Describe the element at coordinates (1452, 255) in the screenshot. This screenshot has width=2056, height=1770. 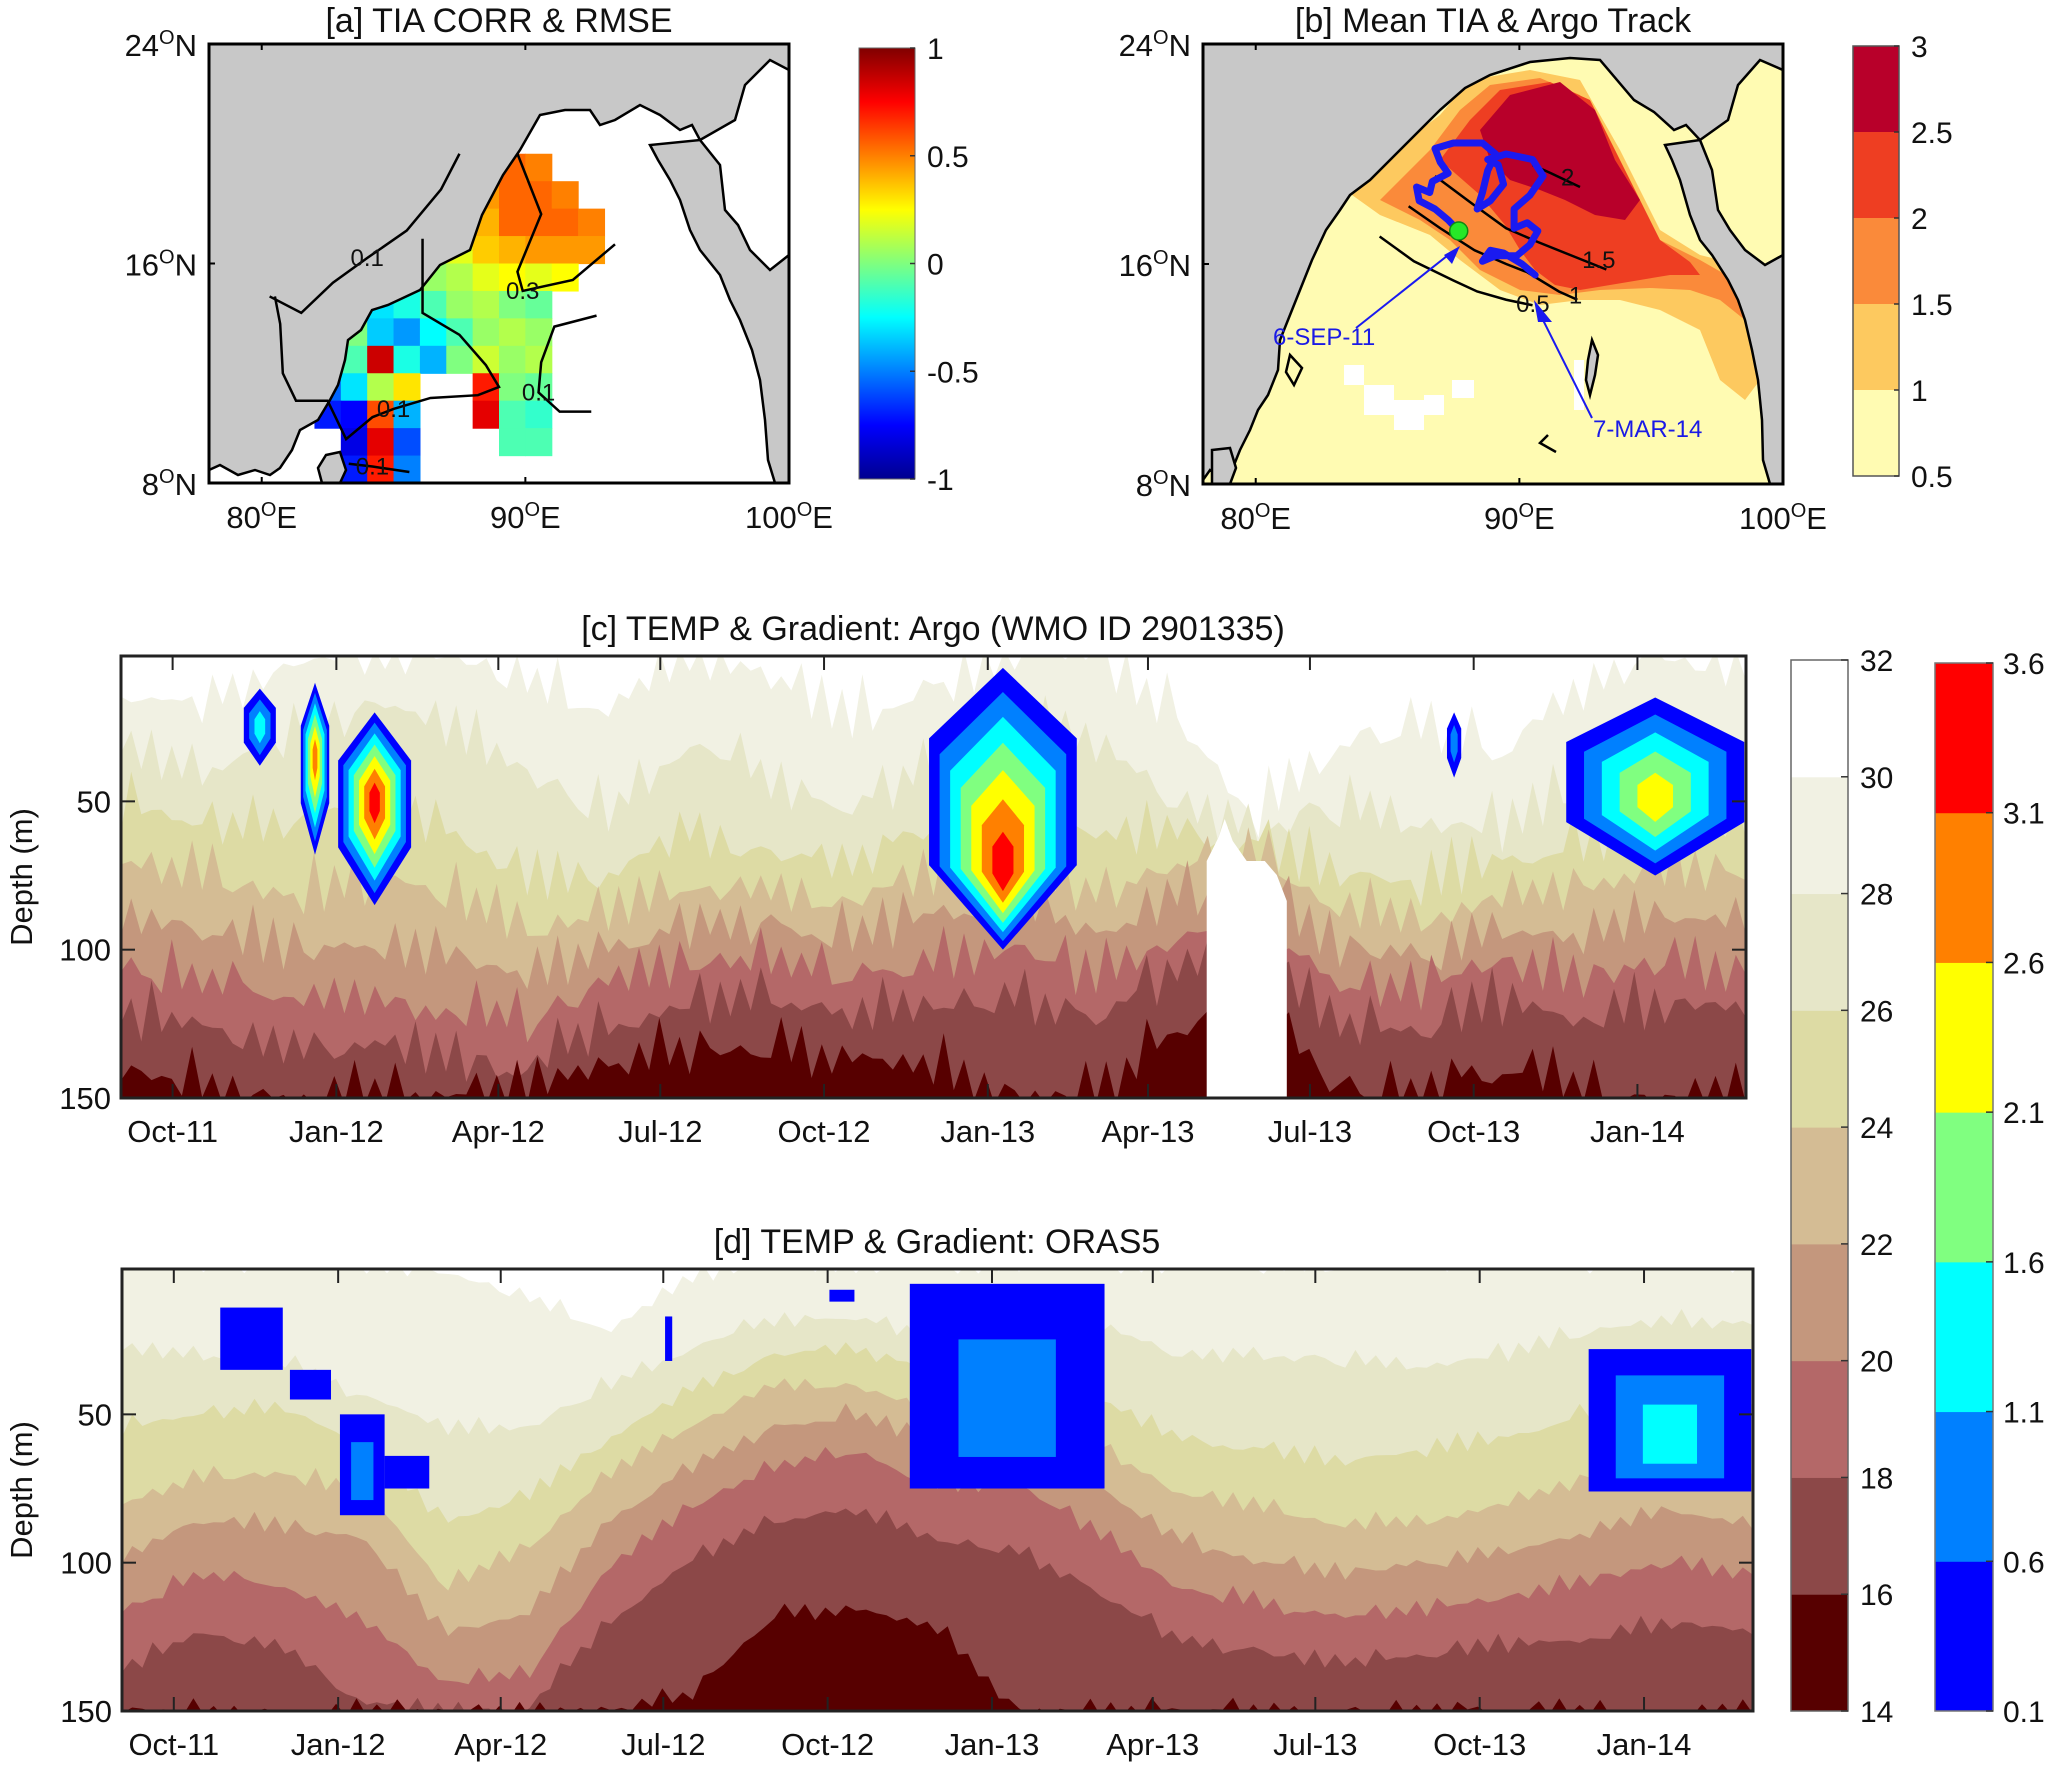
I see `start-arrow-head` at that location.